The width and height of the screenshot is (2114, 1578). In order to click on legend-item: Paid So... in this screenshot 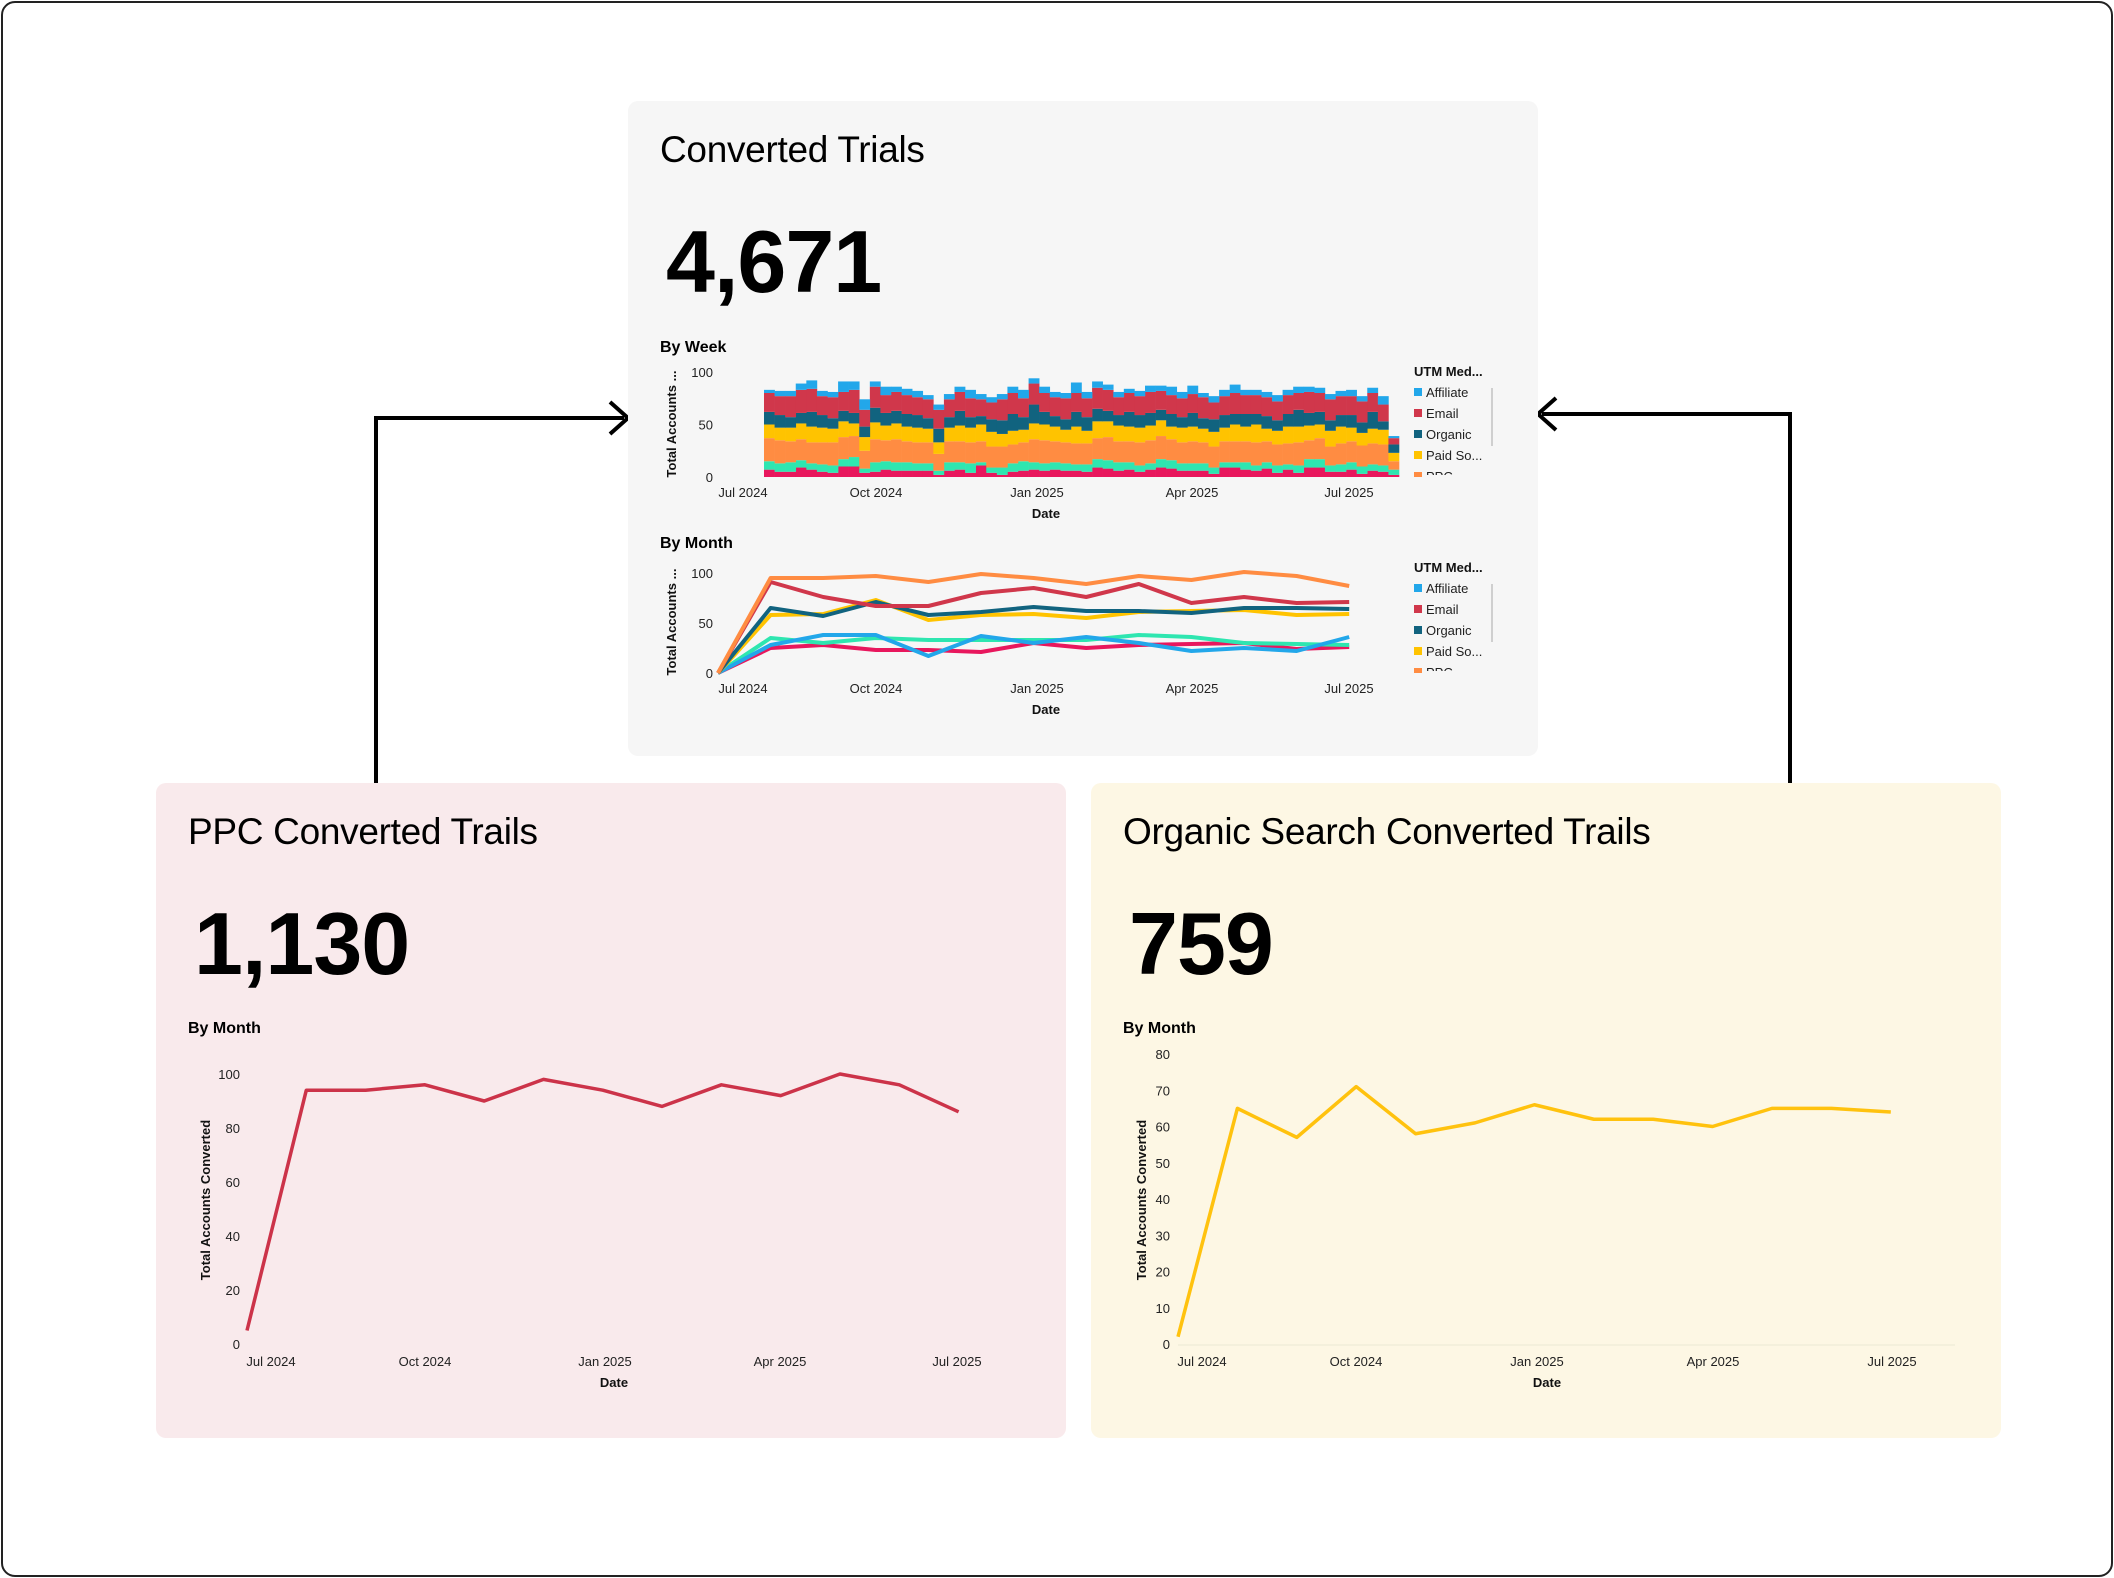, I will do `click(1454, 651)`.